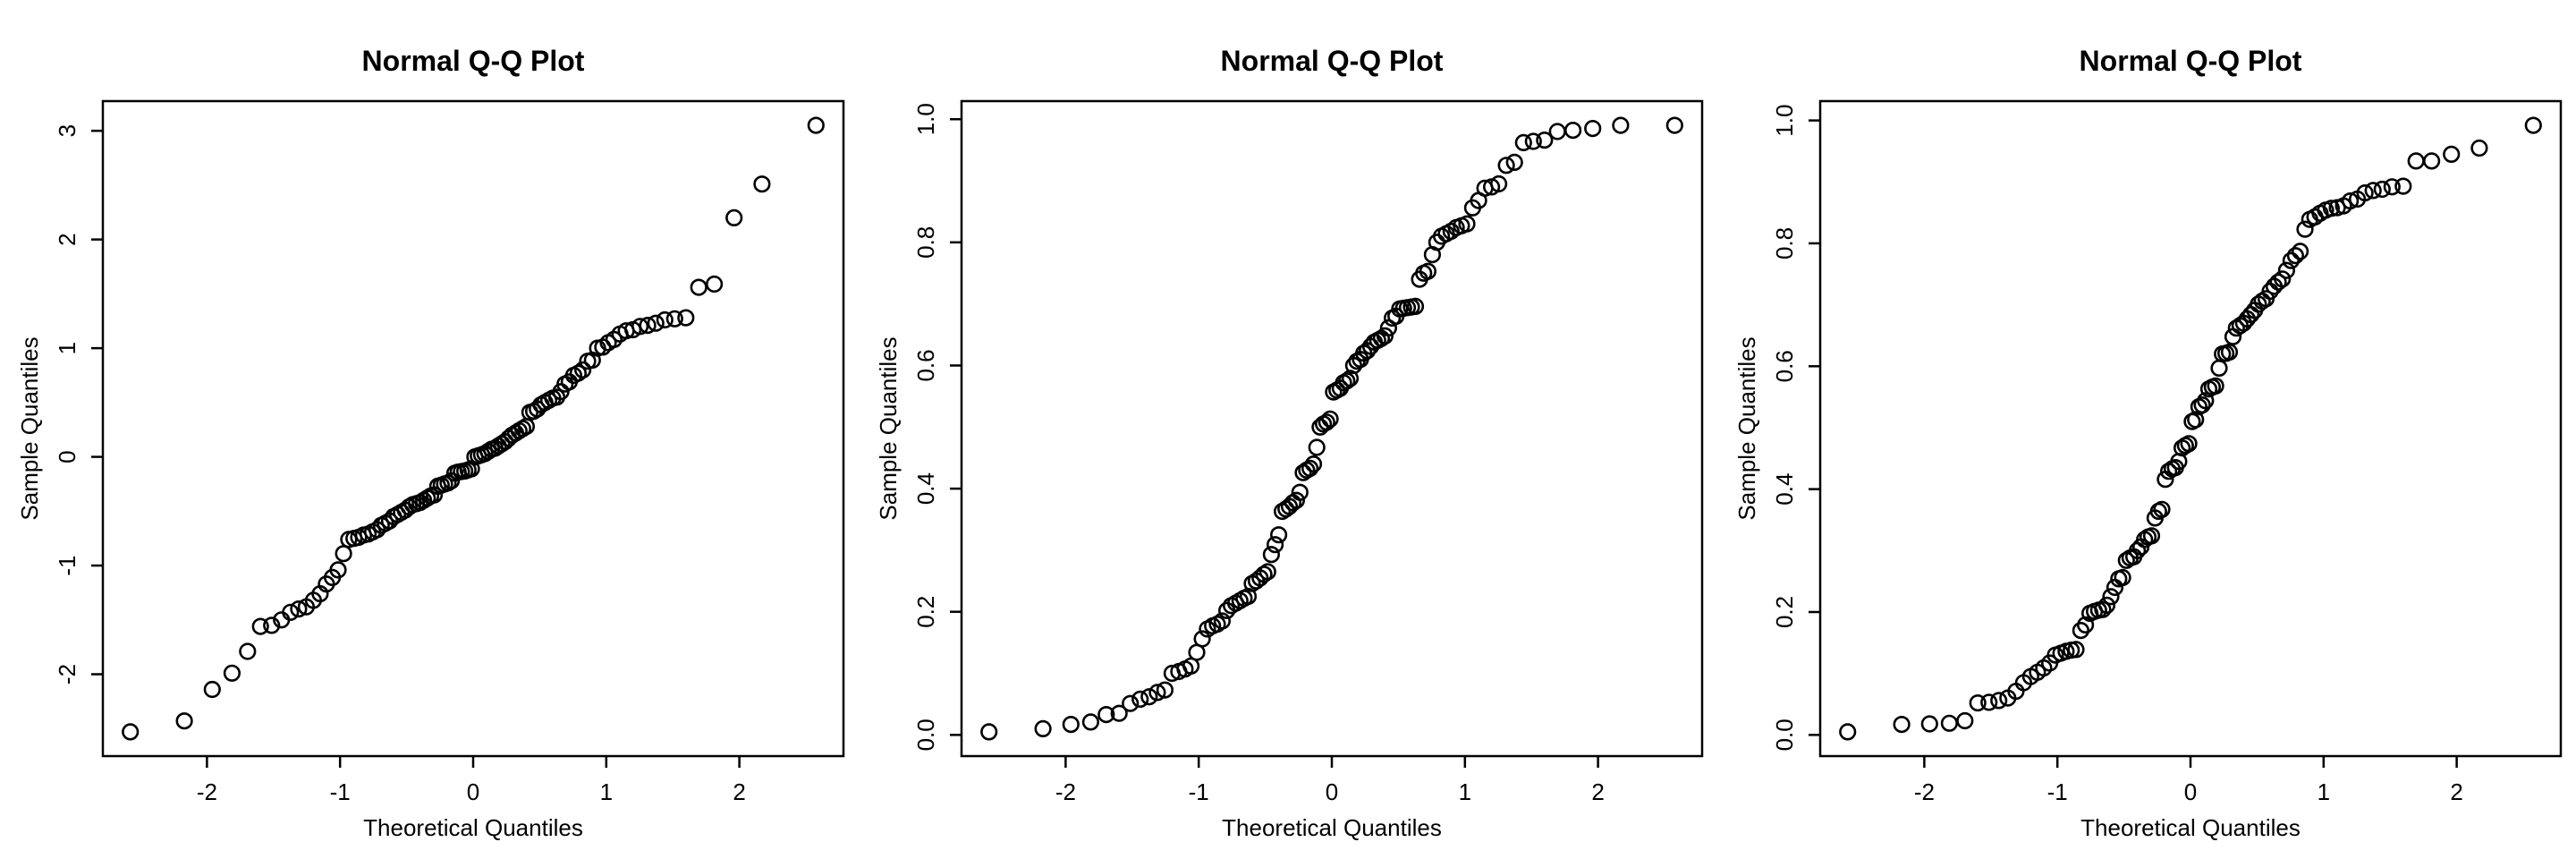 The image size is (2576, 859). What do you see at coordinates (473, 791) in the screenshot?
I see `x-tick-label: 0` at bounding box center [473, 791].